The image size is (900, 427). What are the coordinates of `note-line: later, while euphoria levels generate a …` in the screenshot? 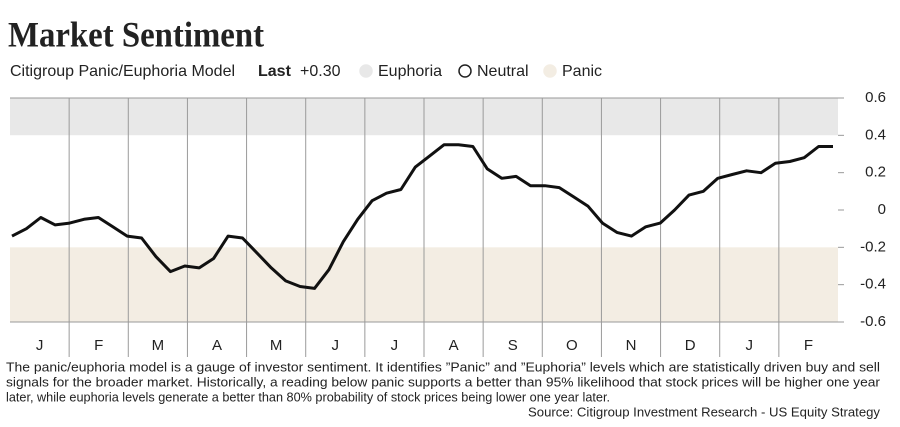 It's located at (308, 396).